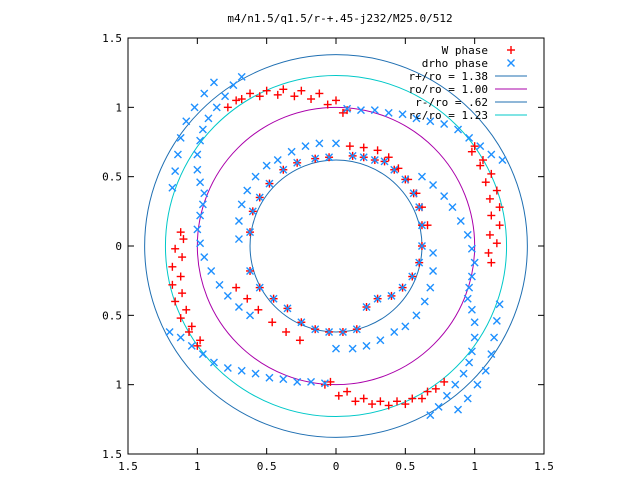 This screenshot has width=640, height=480. I want to click on y-tick-label: 0, so click(118, 246).